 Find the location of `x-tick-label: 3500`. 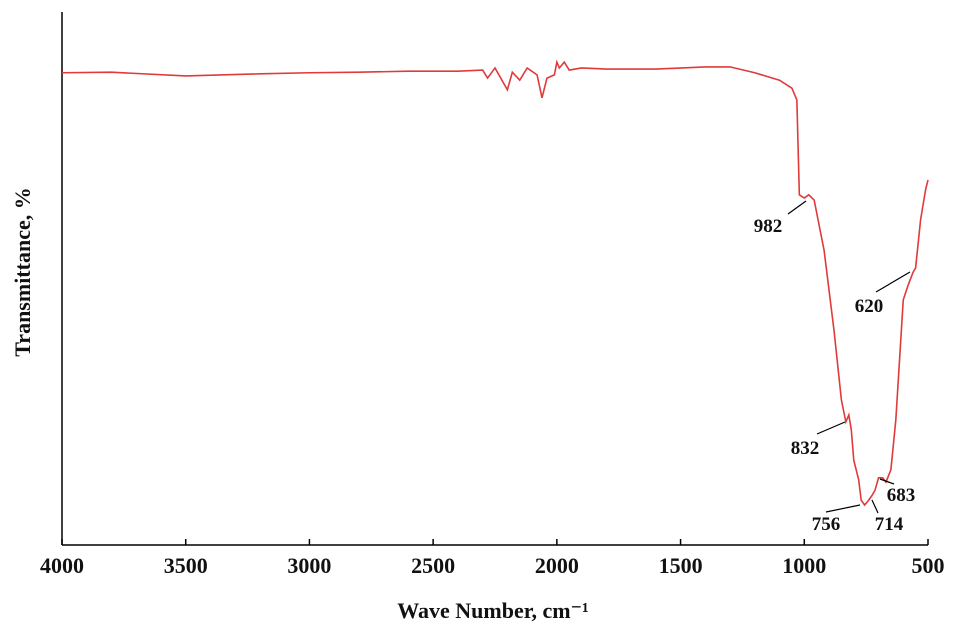

x-tick-label: 3500 is located at coordinates (186, 565).